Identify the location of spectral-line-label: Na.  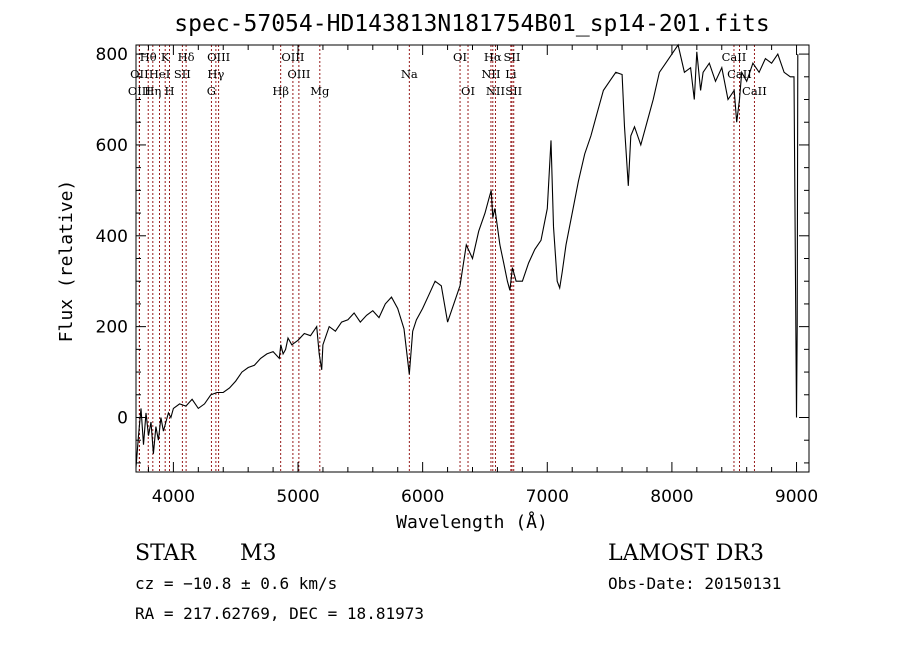
(409, 74).